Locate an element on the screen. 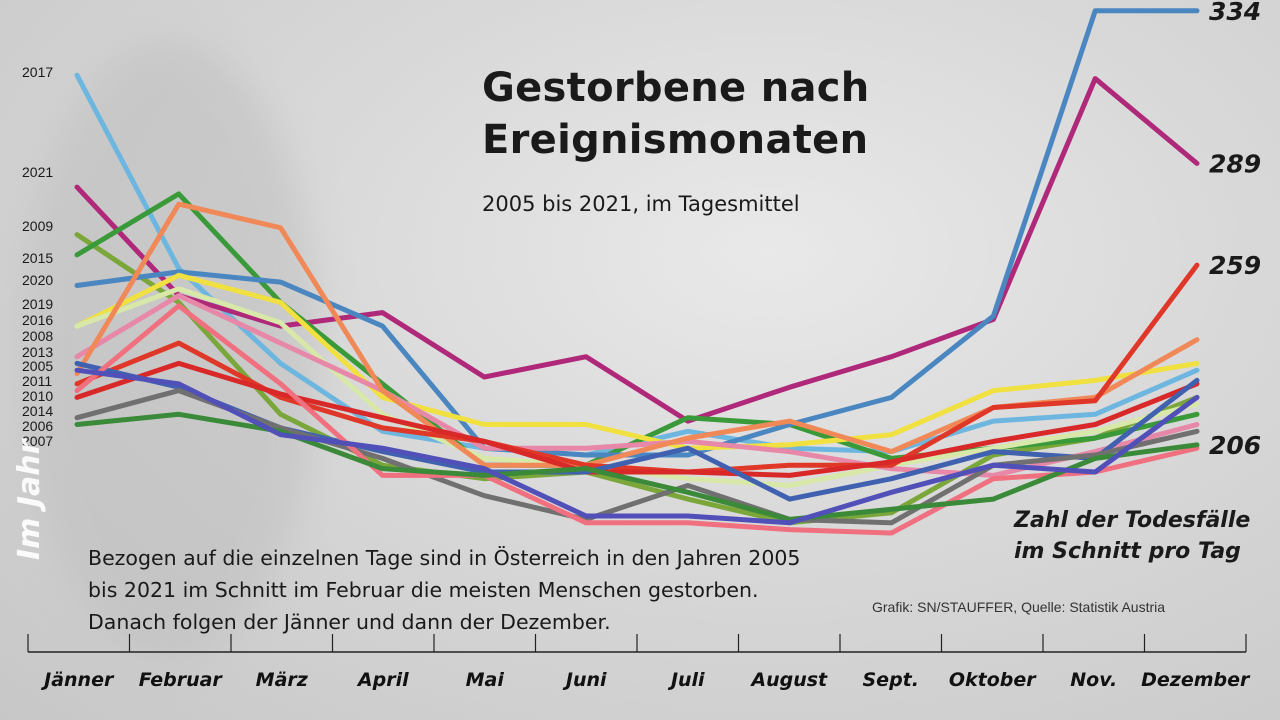 Image resolution: width=1280 pixels, height=720 pixels. month-tick-label: Sept. is located at coordinates (891, 680).